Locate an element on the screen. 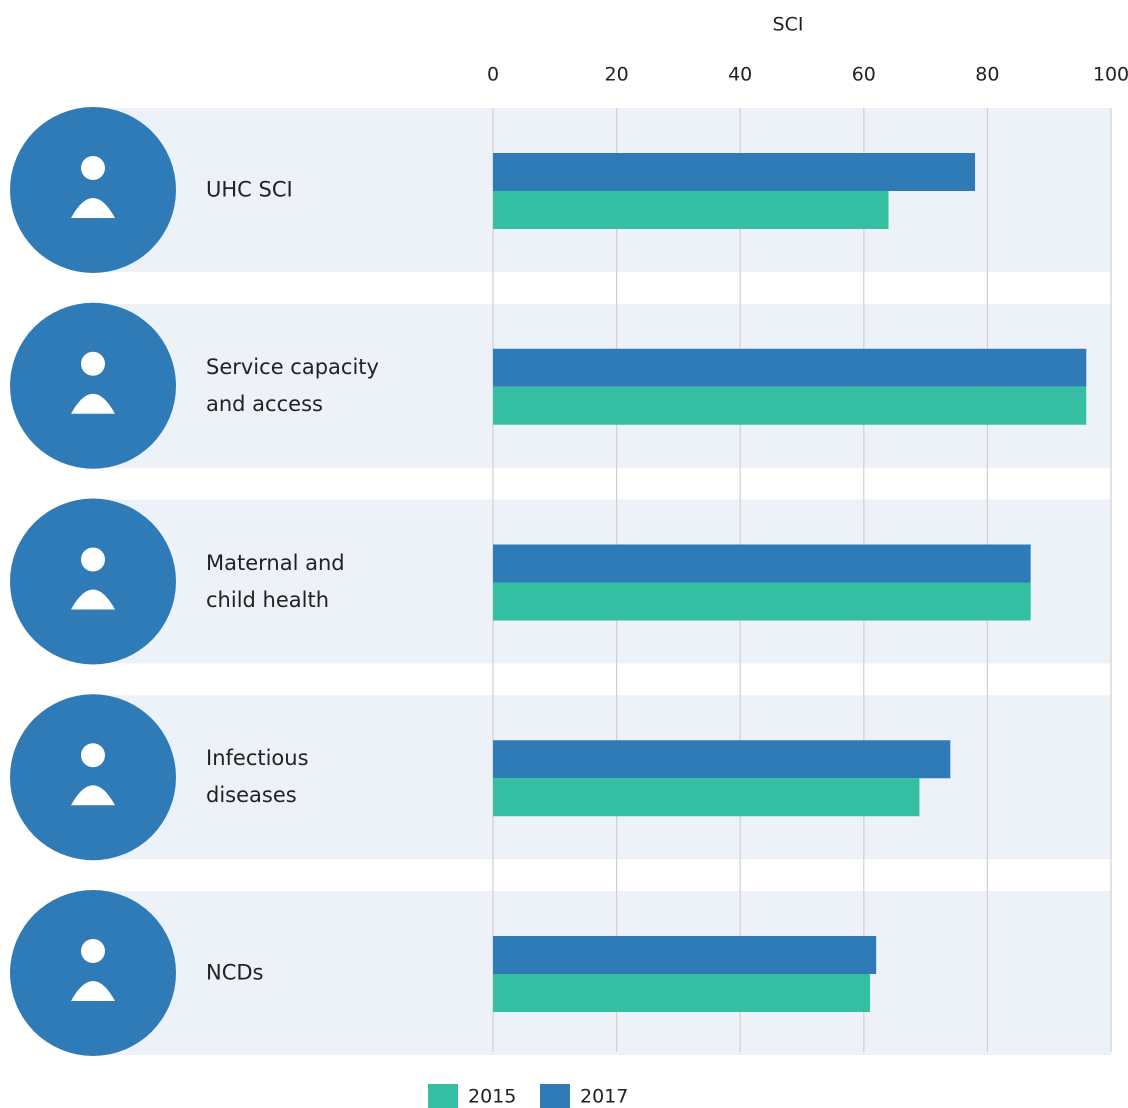  category-label: Infectious diseases is located at coordinates (257, 777).